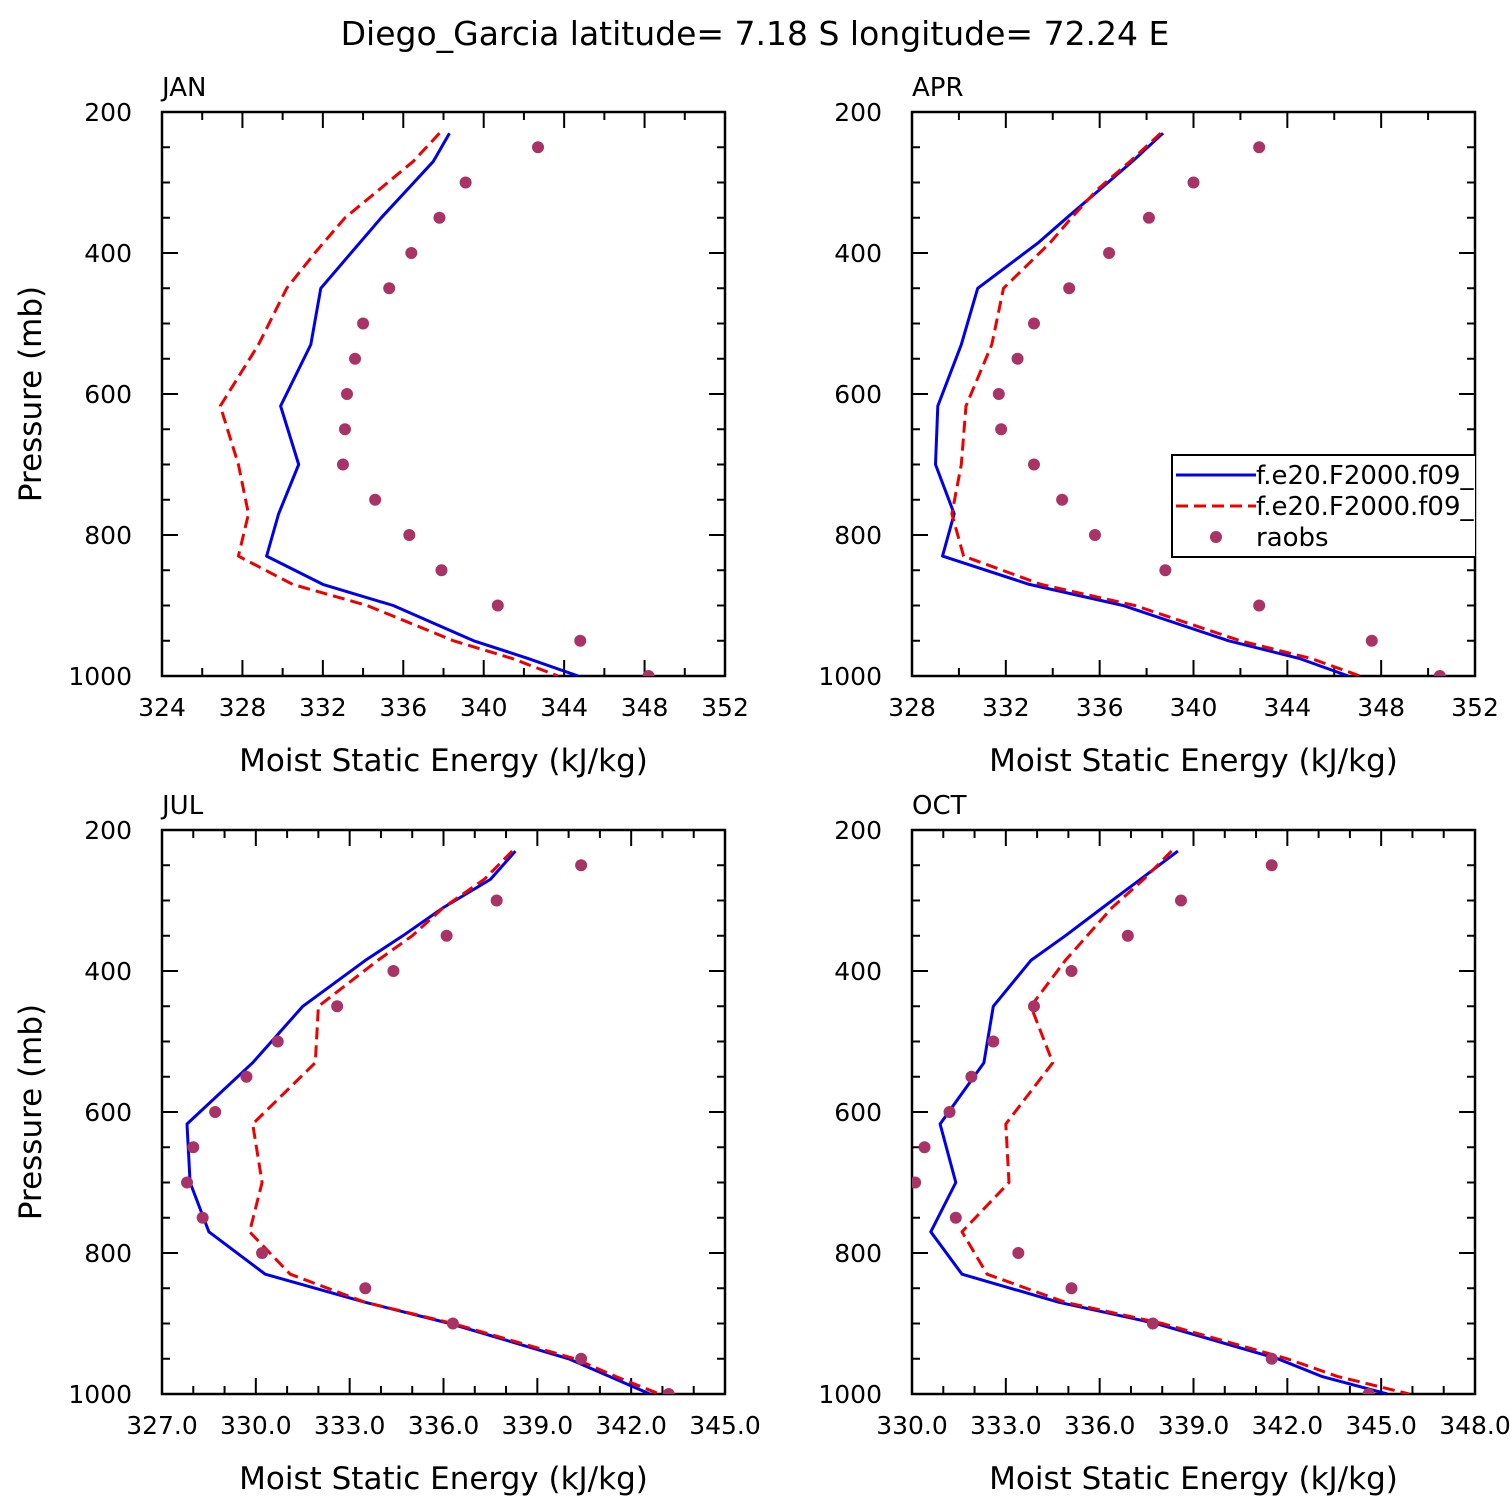 This screenshot has width=1510, height=1510. What do you see at coordinates (938, 88) in the screenshot?
I see `panel-label: APR` at bounding box center [938, 88].